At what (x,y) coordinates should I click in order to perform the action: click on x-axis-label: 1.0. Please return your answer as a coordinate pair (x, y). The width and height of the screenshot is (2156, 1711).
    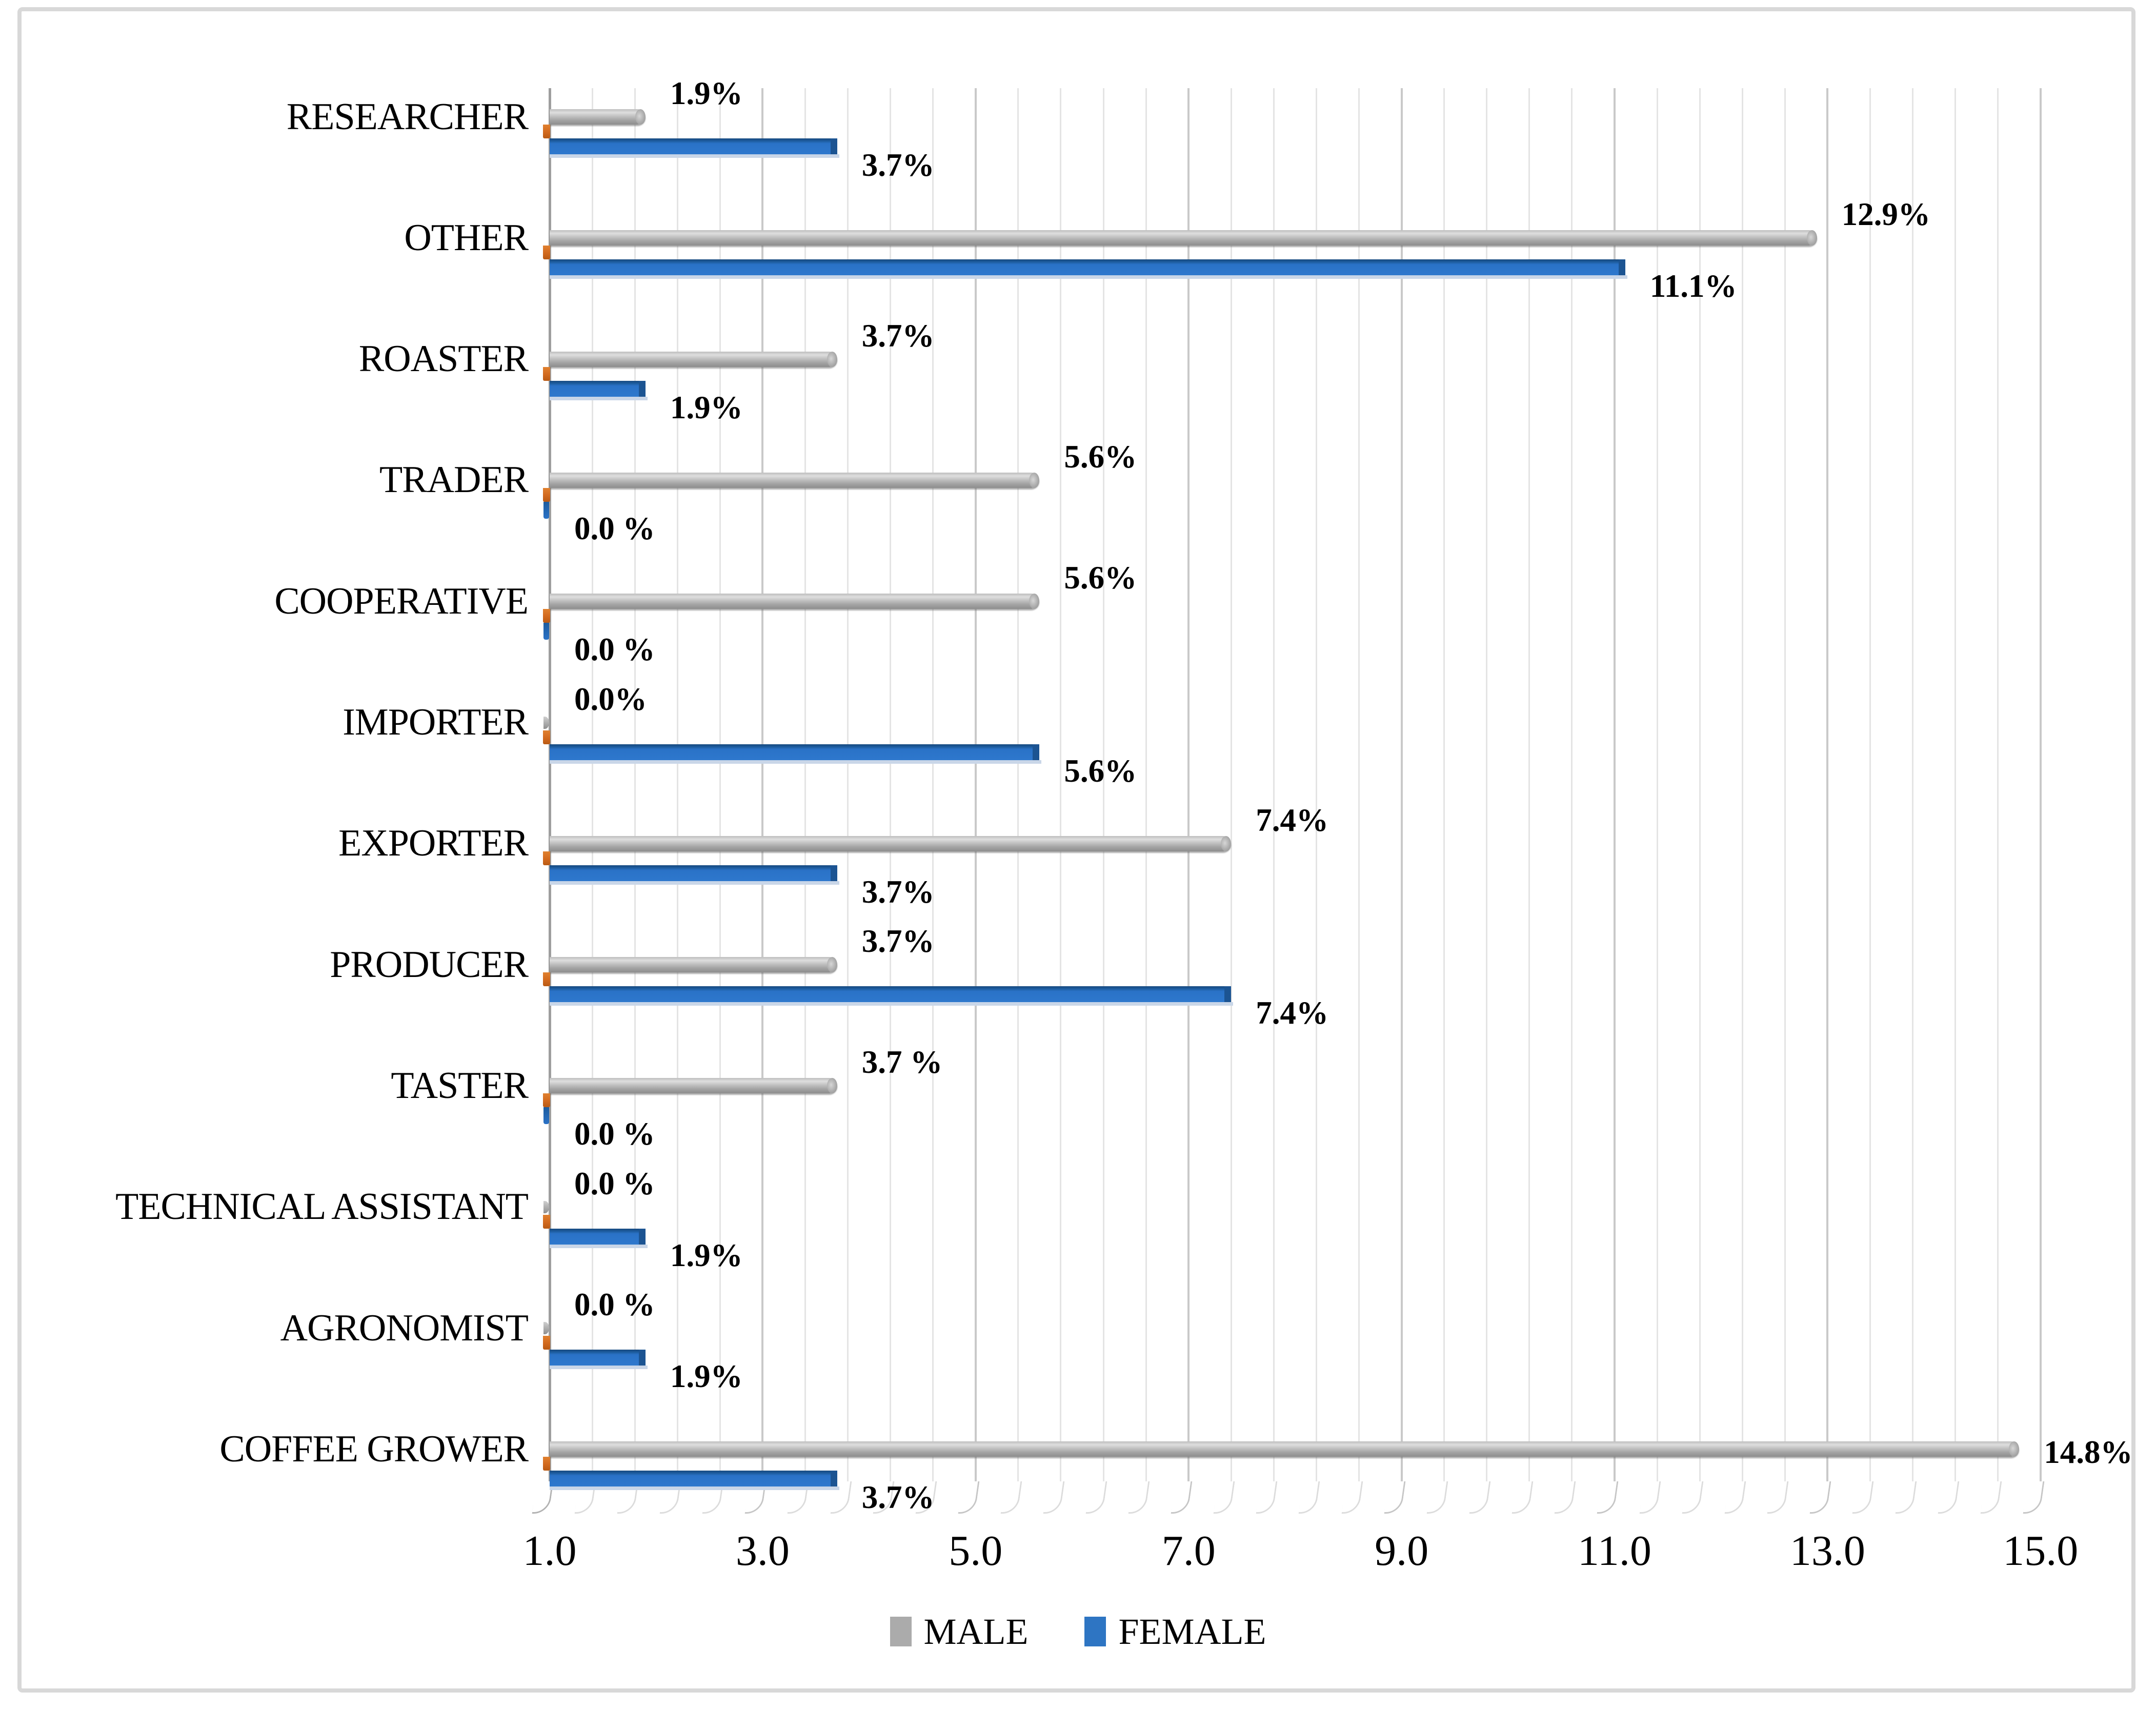
    Looking at the image, I should click on (549, 1551).